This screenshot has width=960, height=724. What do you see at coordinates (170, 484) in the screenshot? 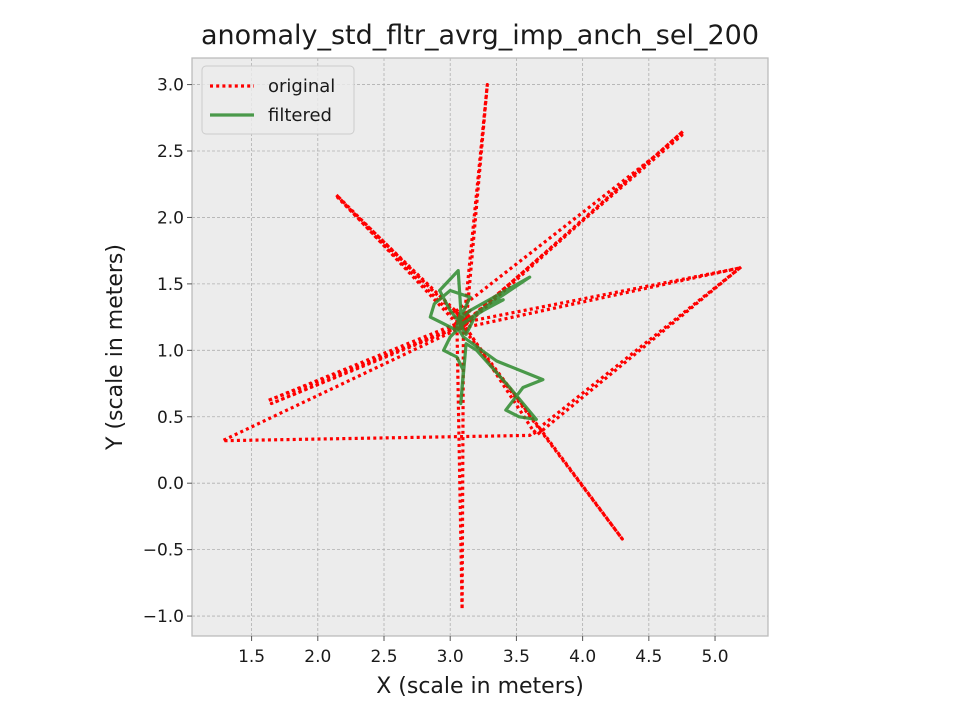
I see `y-tick-label: 0.0` at bounding box center [170, 484].